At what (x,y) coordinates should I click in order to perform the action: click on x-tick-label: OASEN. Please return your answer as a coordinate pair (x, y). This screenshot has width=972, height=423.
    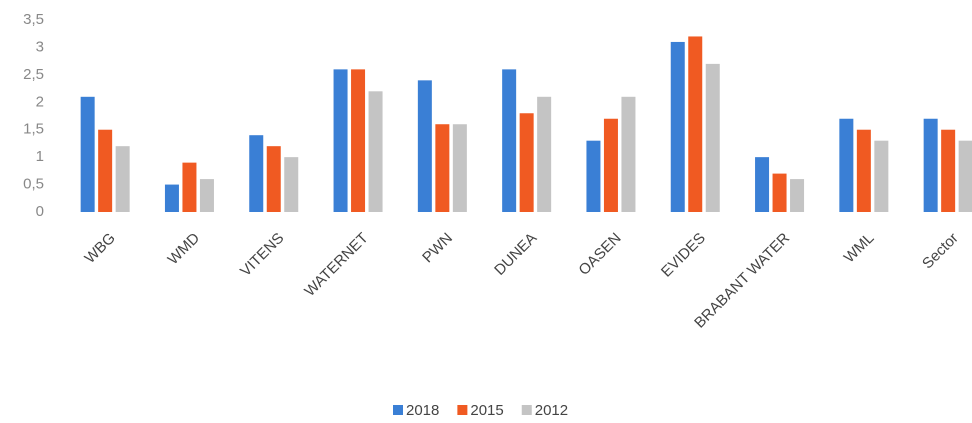
    Looking at the image, I should click on (599, 254).